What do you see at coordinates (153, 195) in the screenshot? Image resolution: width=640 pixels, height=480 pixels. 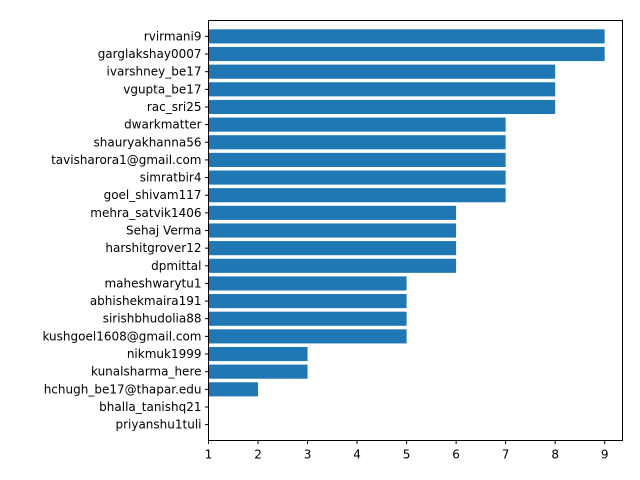 I see `y-tick-label-9: goel_shivam117` at bounding box center [153, 195].